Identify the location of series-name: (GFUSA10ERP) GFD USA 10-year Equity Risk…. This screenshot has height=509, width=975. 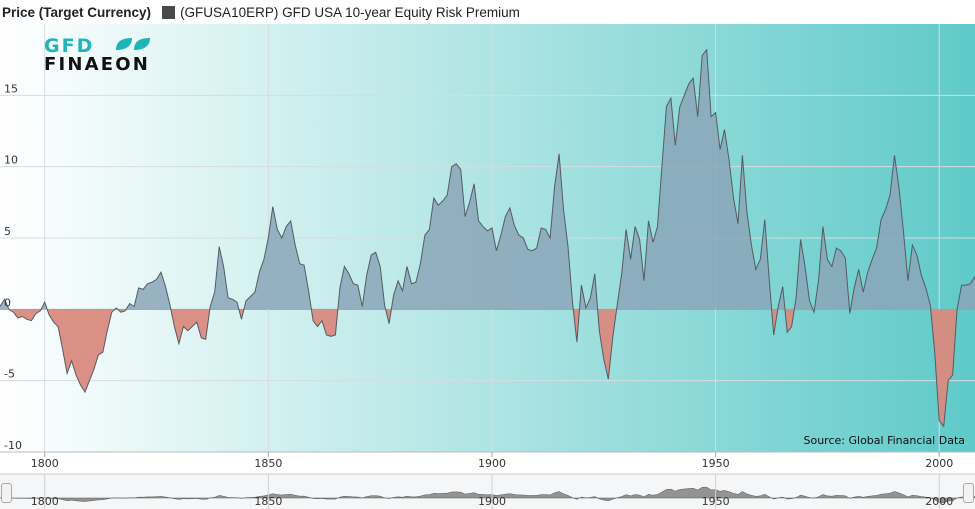
(350, 12).